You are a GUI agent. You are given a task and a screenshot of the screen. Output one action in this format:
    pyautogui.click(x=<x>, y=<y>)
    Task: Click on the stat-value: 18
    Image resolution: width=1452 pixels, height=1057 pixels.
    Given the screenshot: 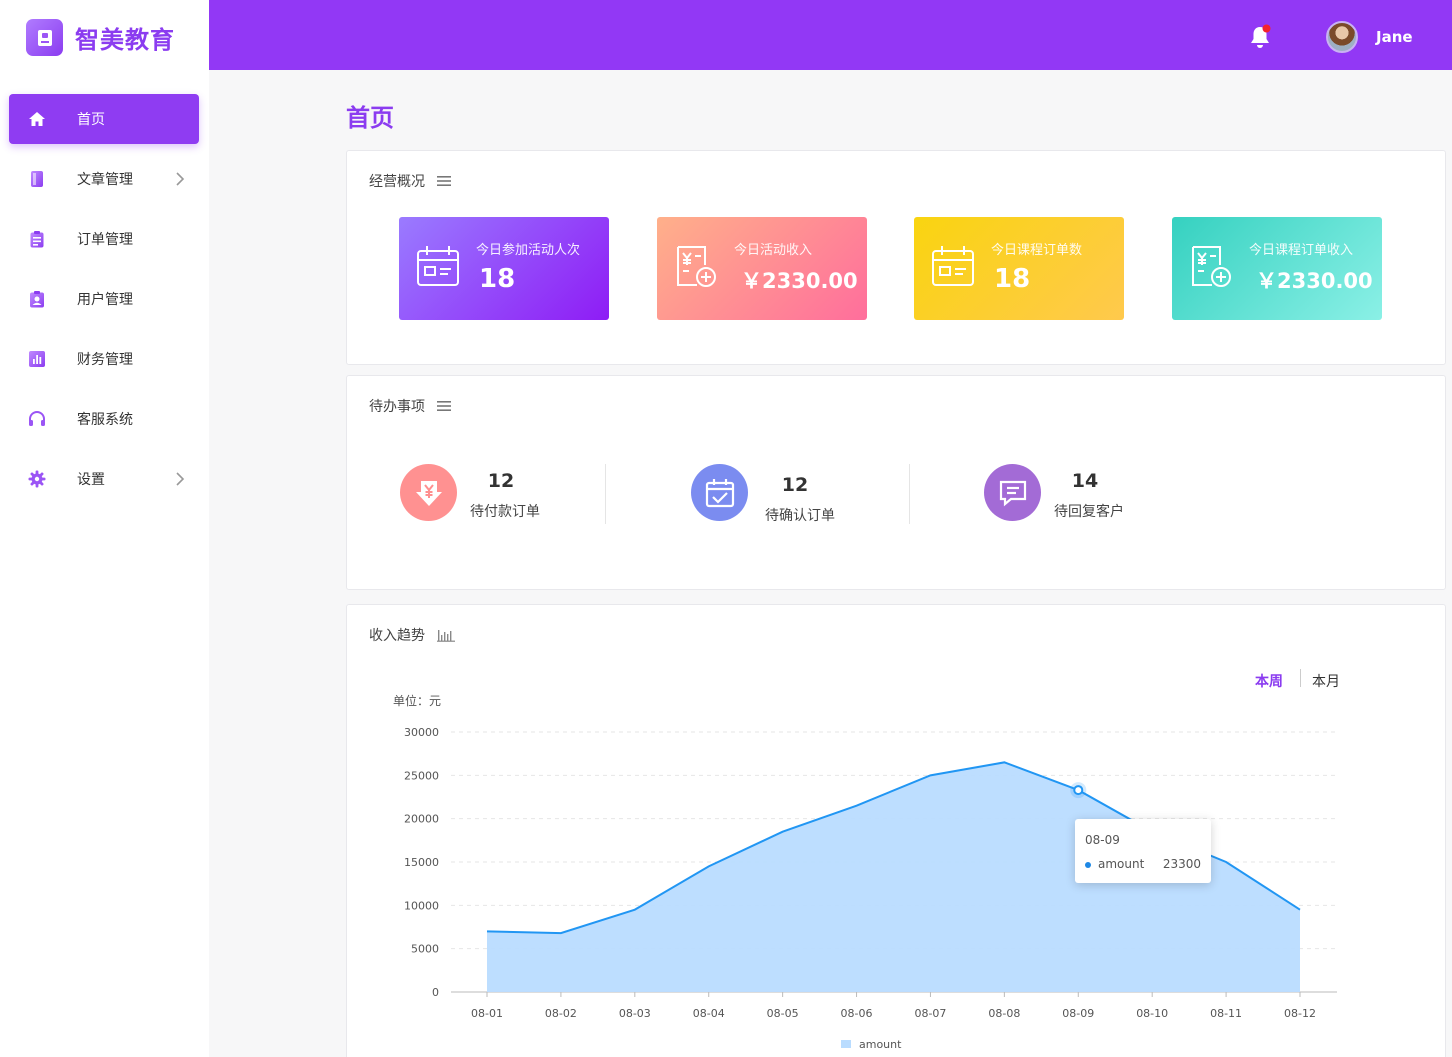 What is the action you would take?
    pyautogui.click(x=1012, y=279)
    